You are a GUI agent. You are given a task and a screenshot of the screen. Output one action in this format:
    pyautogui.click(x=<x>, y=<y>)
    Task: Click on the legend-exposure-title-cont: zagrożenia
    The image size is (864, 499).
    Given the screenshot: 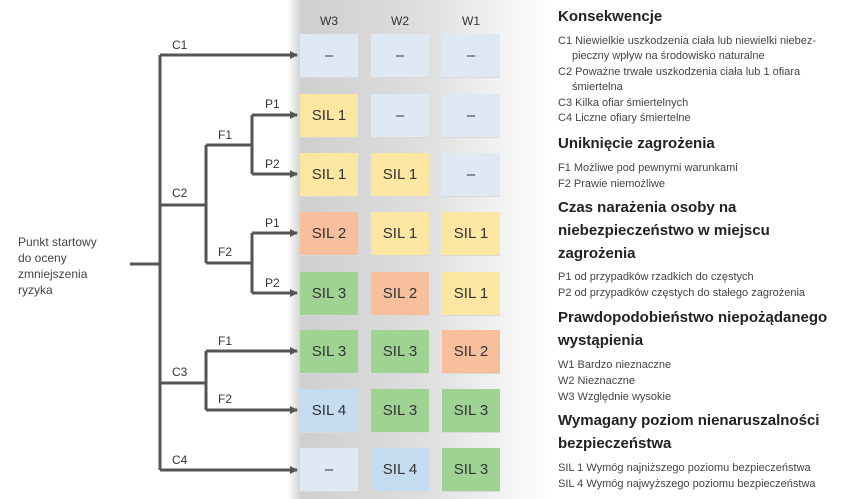 What is the action you would take?
    pyautogui.click(x=597, y=253)
    